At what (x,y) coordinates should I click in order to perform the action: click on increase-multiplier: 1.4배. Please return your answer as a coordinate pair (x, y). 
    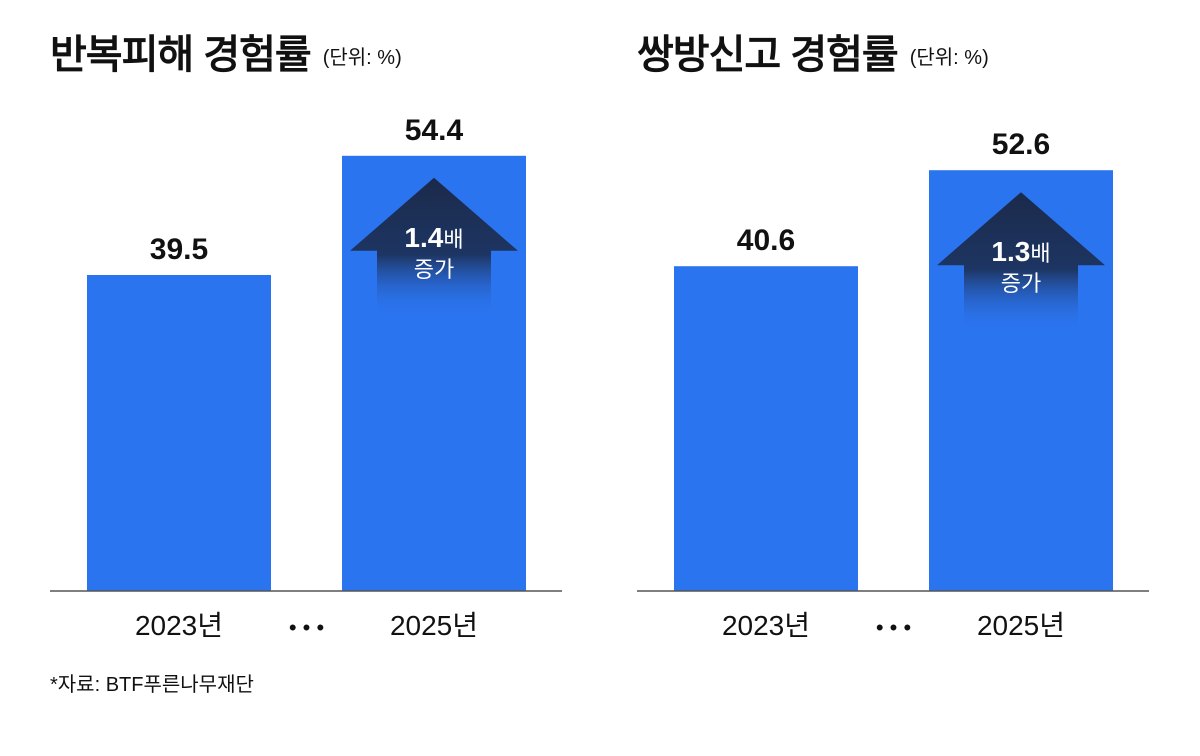
    Looking at the image, I should click on (433, 237).